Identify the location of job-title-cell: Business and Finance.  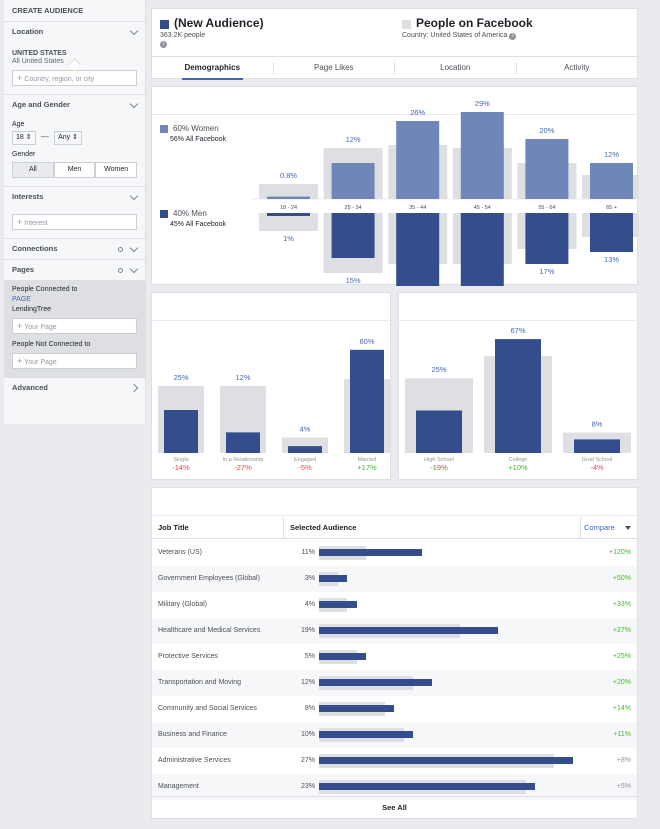
(192, 734).